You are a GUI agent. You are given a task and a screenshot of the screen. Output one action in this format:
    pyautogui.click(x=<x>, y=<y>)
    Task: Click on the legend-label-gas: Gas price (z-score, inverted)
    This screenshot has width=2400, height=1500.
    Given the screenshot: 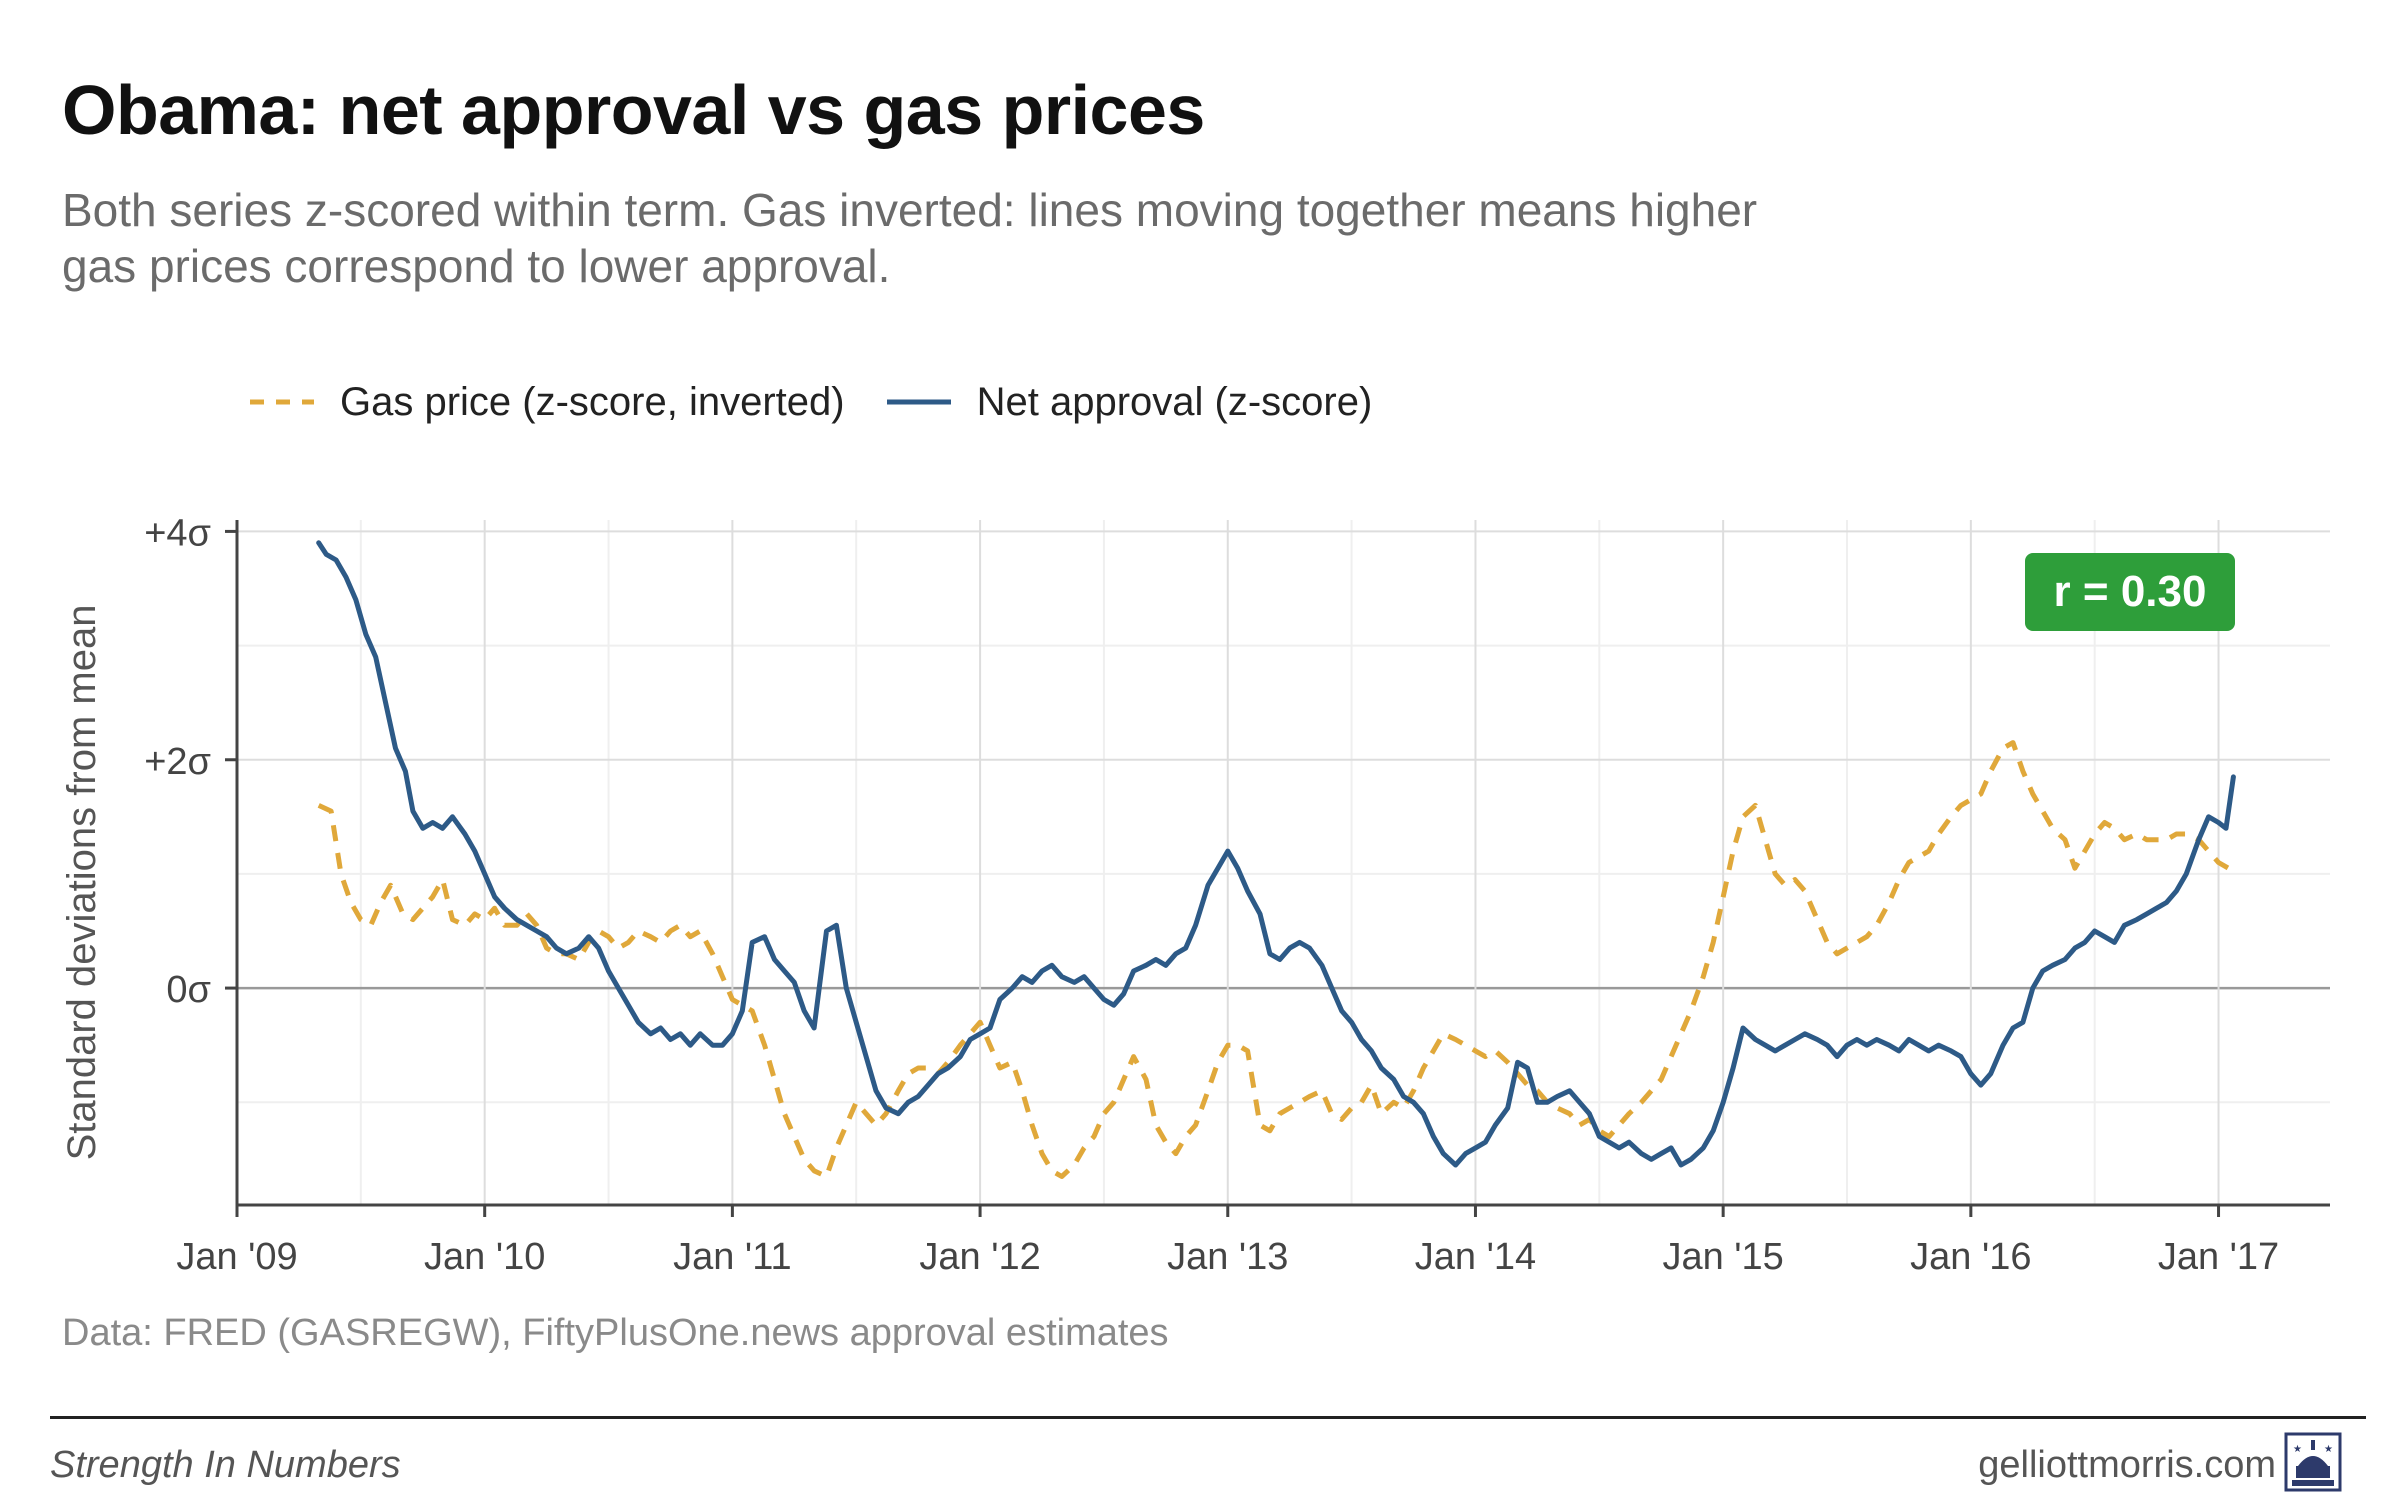 What is the action you would take?
    pyautogui.click(x=592, y=401)
    